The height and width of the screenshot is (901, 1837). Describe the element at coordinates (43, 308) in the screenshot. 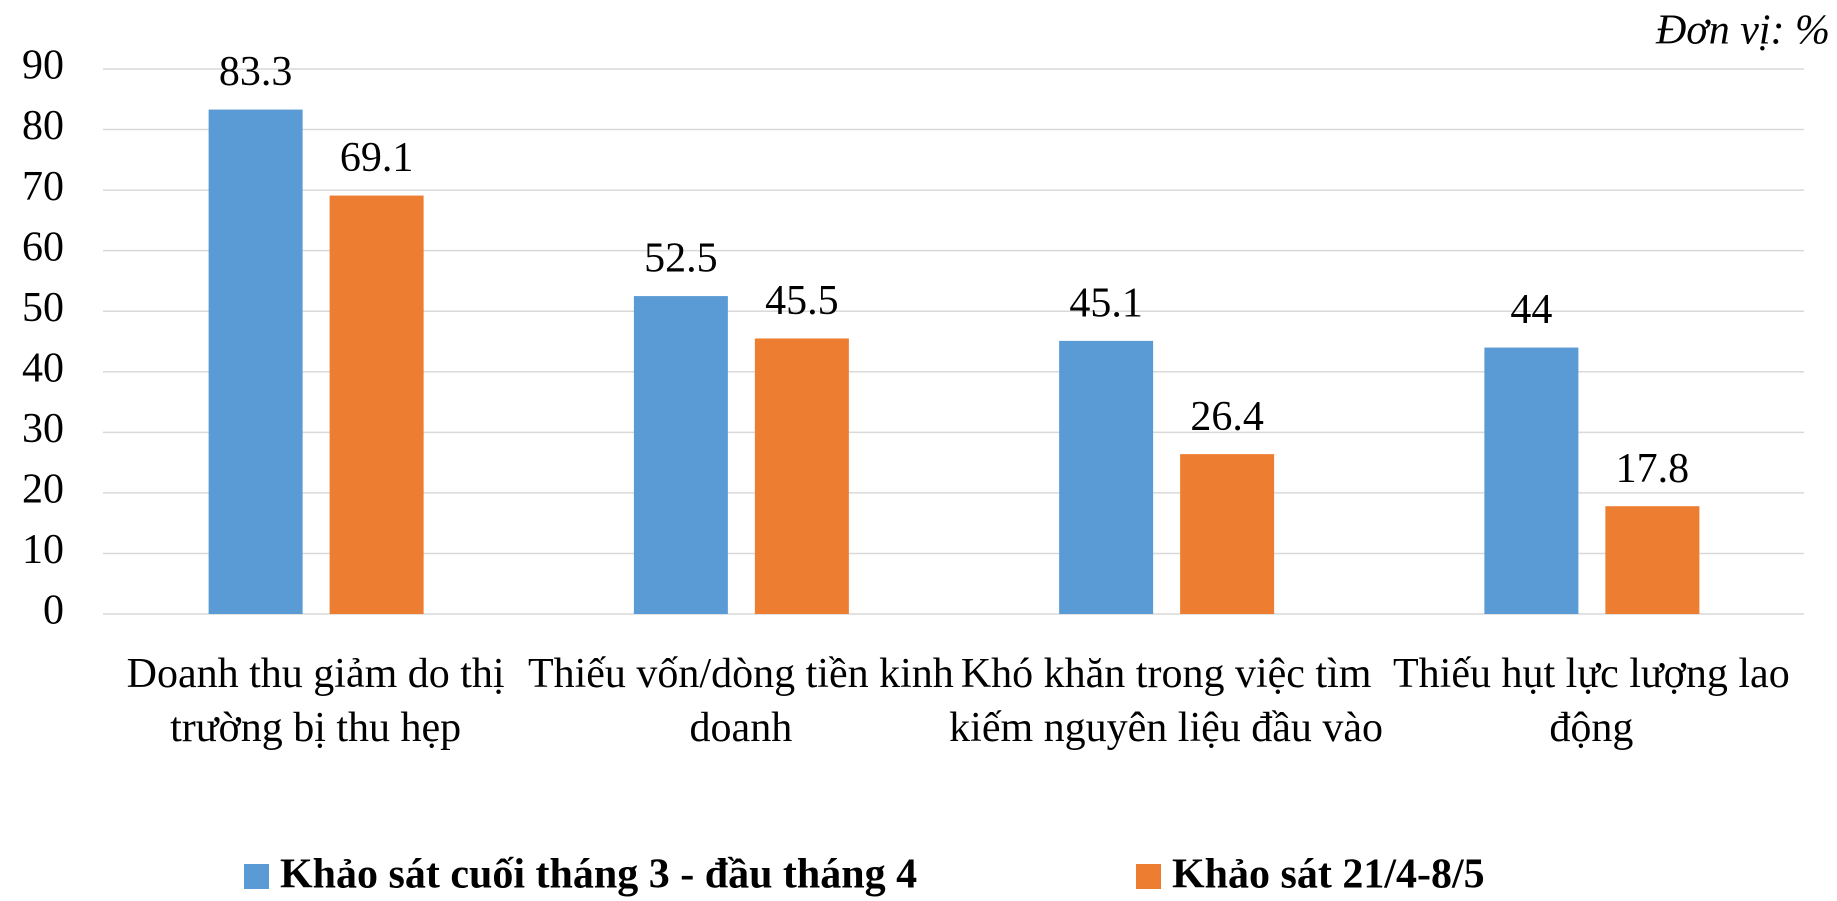

I see `y-tick-label: 50` at that location.